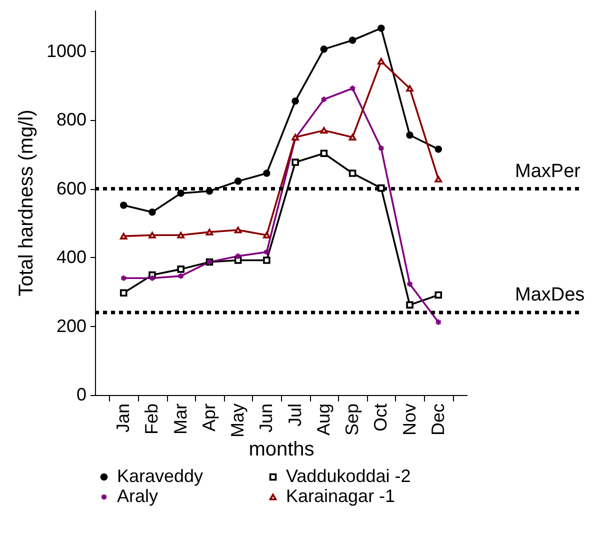  What do you see at coordinates (66, 50) in the screenshot?
I see `y-tick-label: 1000` at bounding box center [66, 50].